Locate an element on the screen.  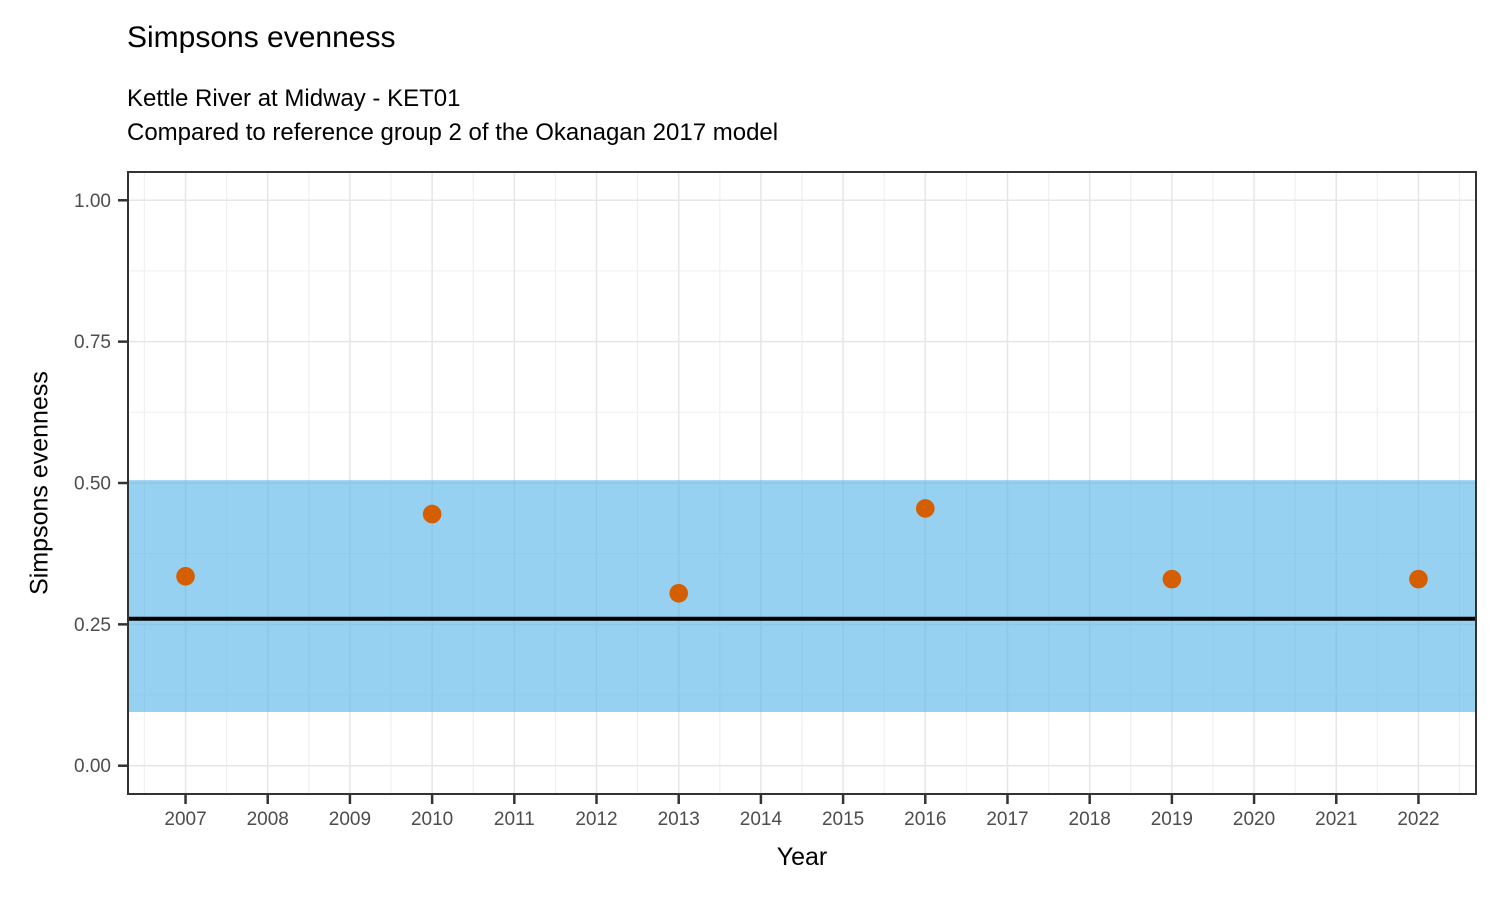
x-tick-label: 2010 is located at coordinates (432, 819).